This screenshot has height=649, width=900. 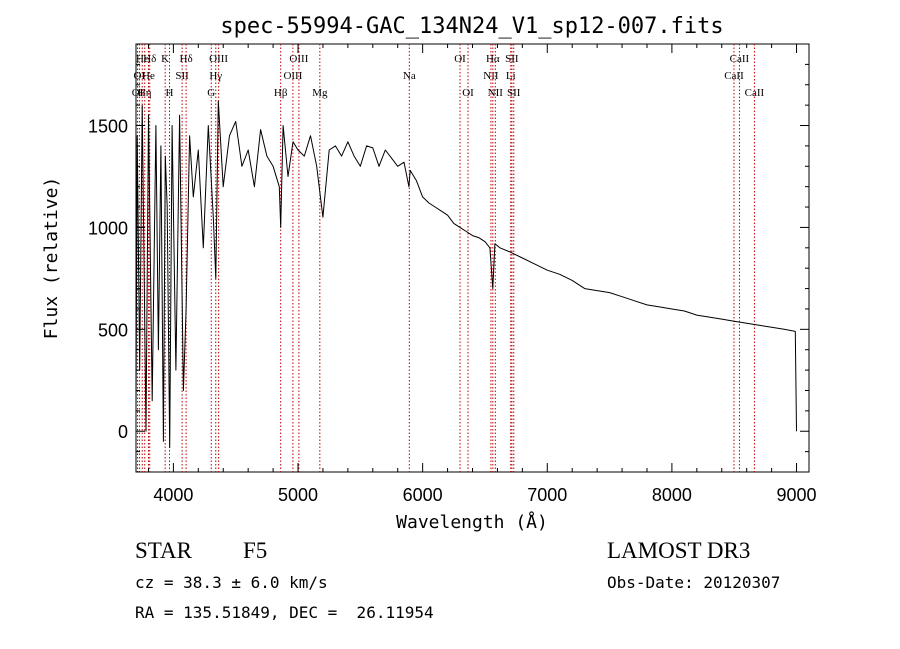 I want to click on line-marker-label: Mg, so click(x=320, y=93).